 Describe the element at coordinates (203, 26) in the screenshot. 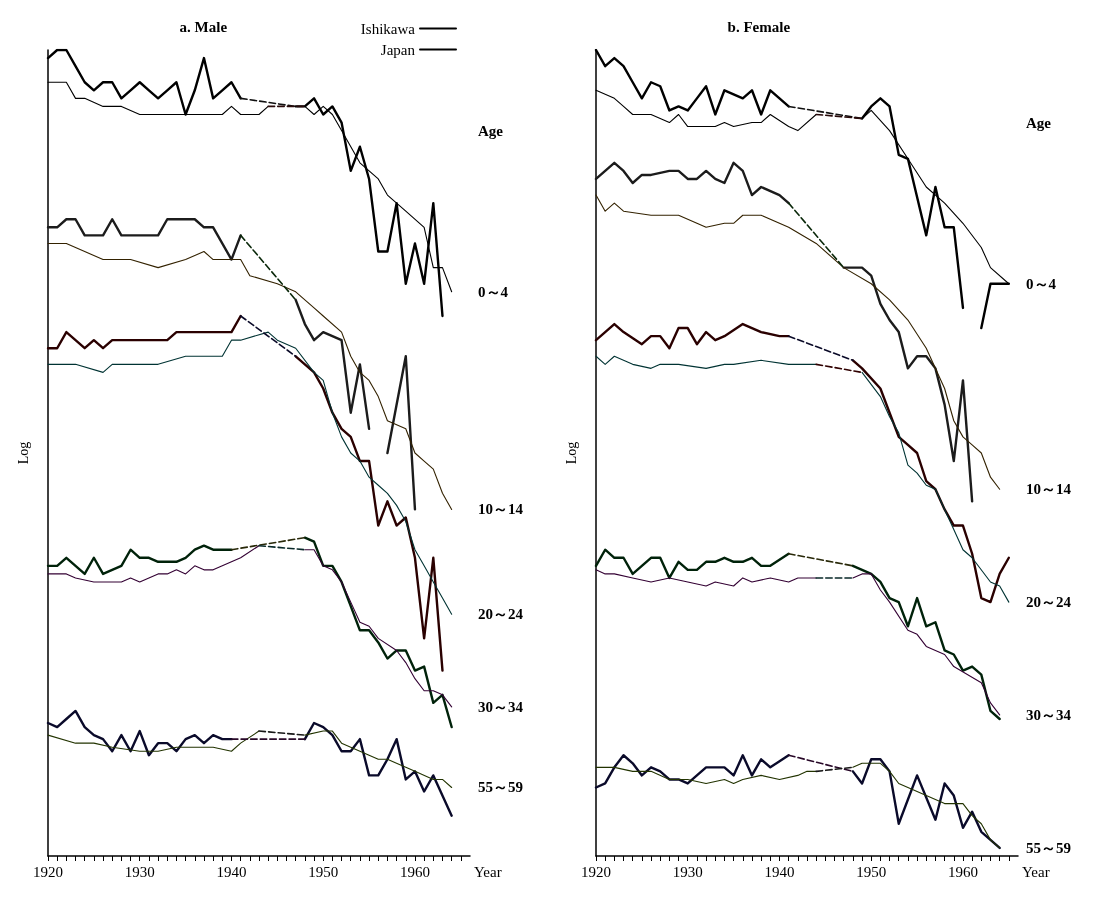

I see `chart-title: a. Male` at that location.